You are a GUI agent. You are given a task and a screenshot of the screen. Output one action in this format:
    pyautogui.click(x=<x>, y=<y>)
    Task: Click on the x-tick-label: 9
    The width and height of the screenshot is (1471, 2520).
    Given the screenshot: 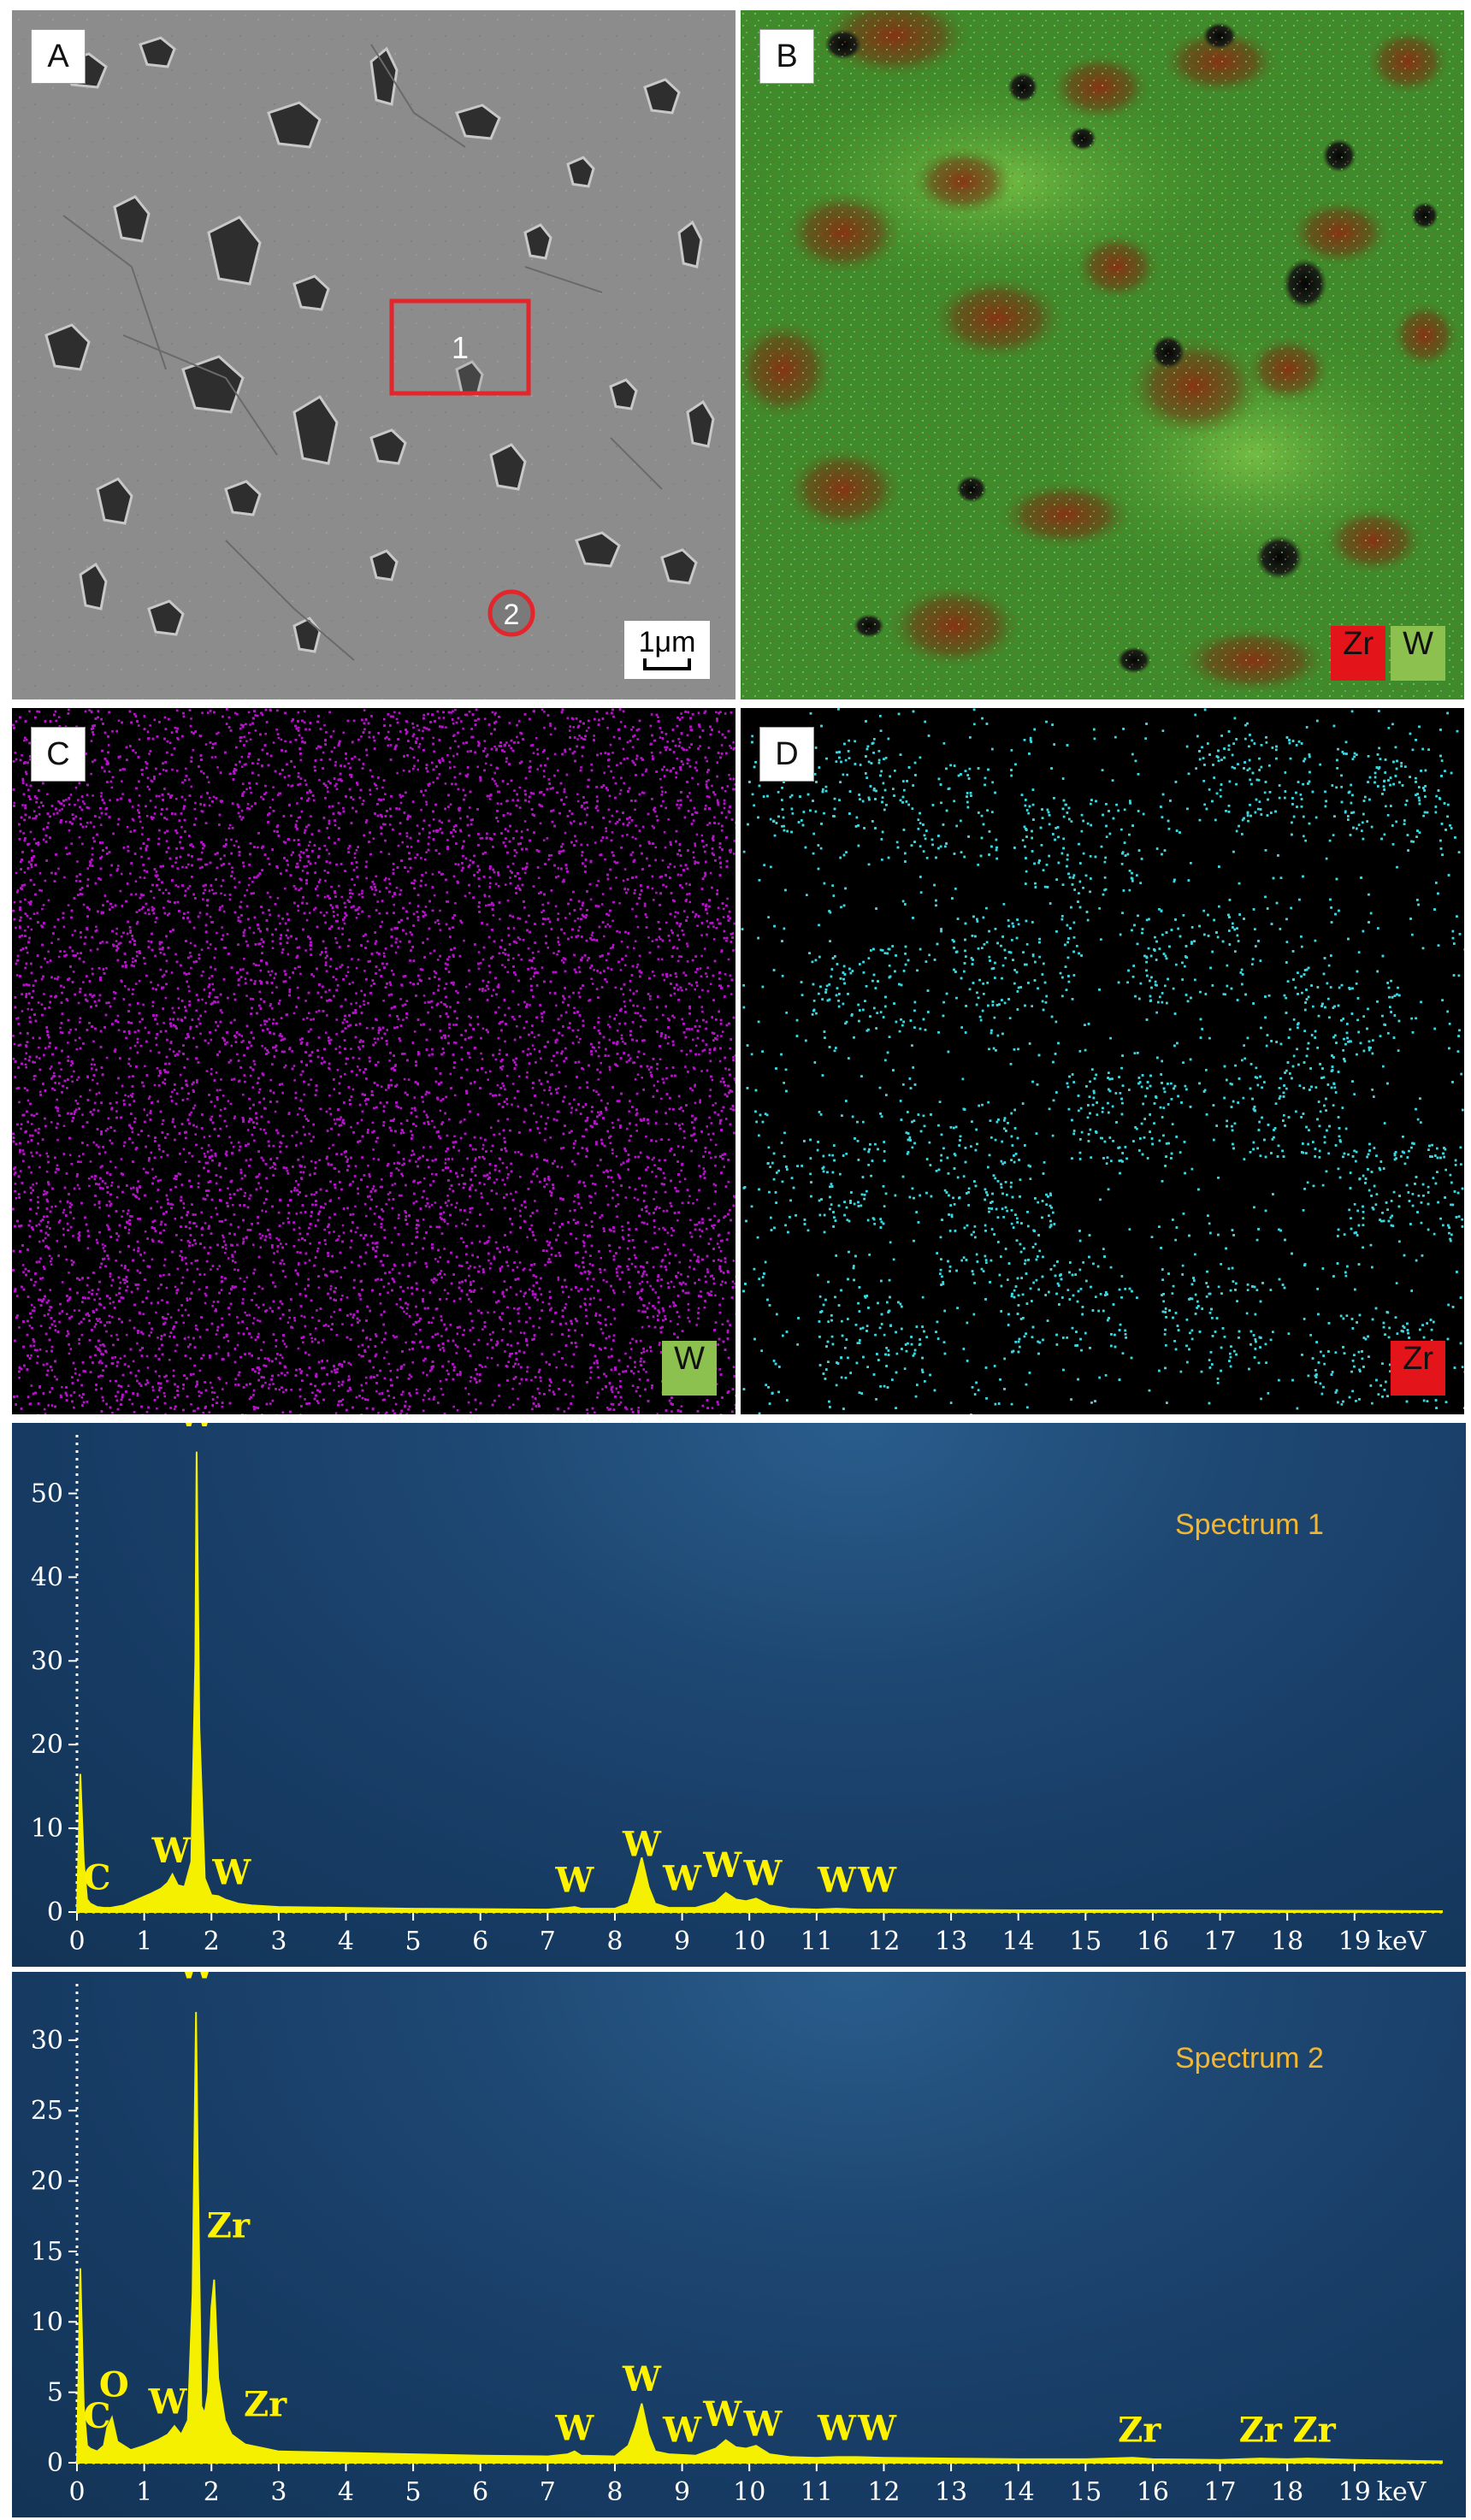 What is the action you would take?
    pyautogui.click(x=682, y=1942)
    